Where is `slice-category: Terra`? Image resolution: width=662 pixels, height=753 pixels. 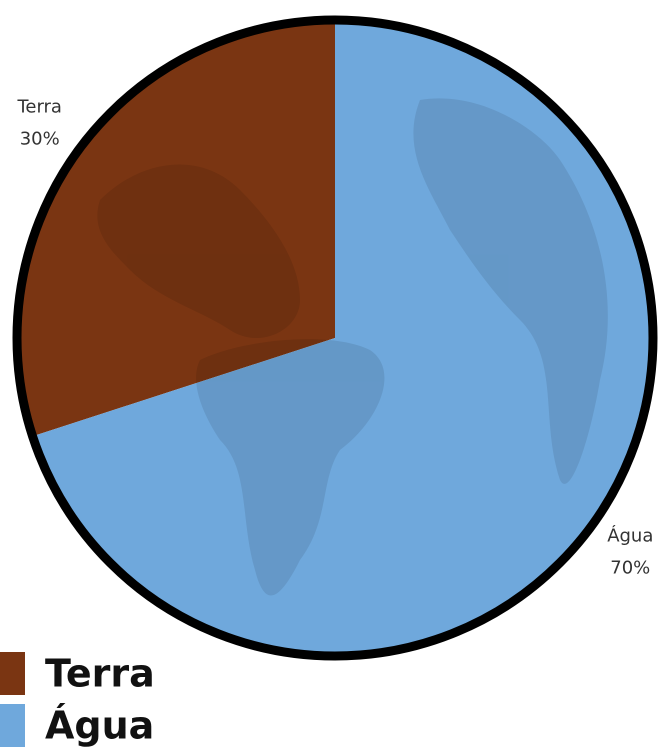 slice-category: Terra is located at coordinates (39, 106).